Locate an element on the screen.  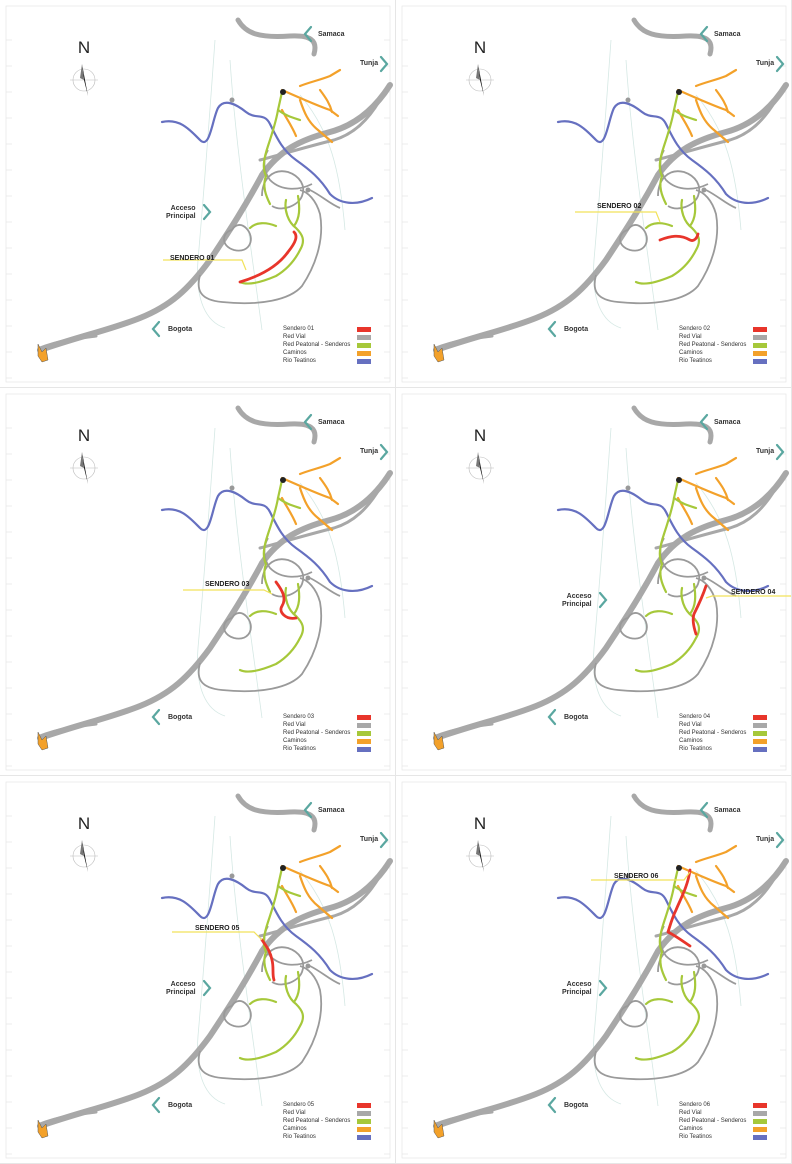
sendero-callout-label: SENDERO 06 is located at coordinates (636, 876).